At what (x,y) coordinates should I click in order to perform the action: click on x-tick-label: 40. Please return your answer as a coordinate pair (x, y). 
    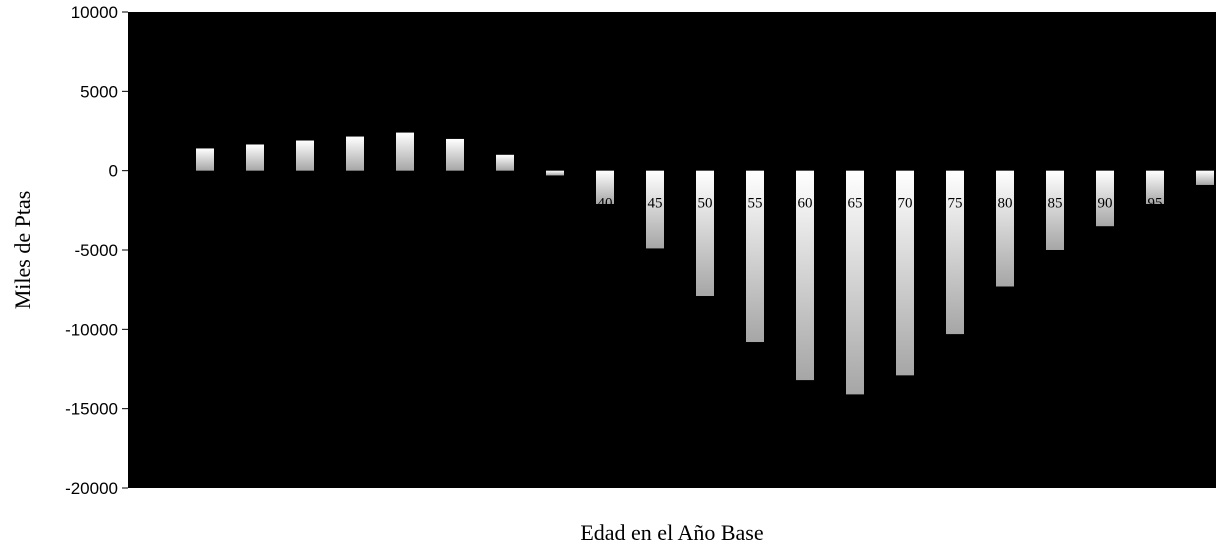
    Looking at the image, I should click on (605, 204).